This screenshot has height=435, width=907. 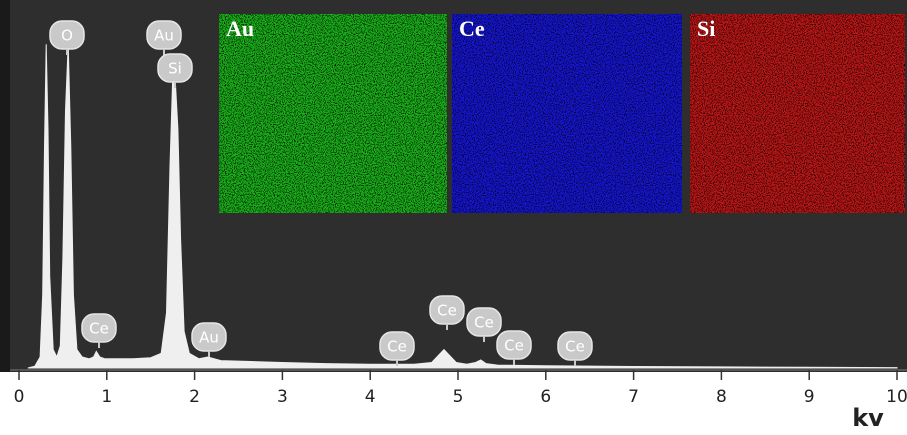 I want to click on map-label: Ce, so click(x=472, y=28).